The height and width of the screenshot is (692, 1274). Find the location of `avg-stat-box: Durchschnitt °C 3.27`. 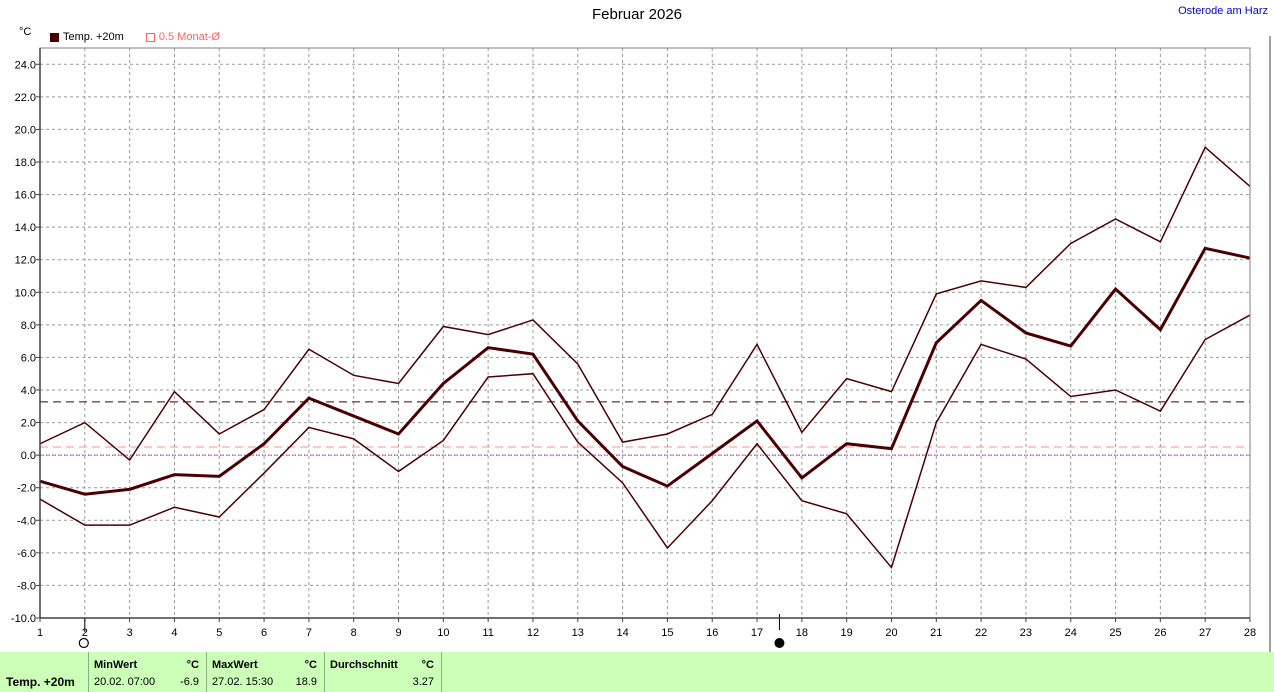

avg-stat-box: Durchschnitt °C 3.27 is located at coordinates (383, 672).